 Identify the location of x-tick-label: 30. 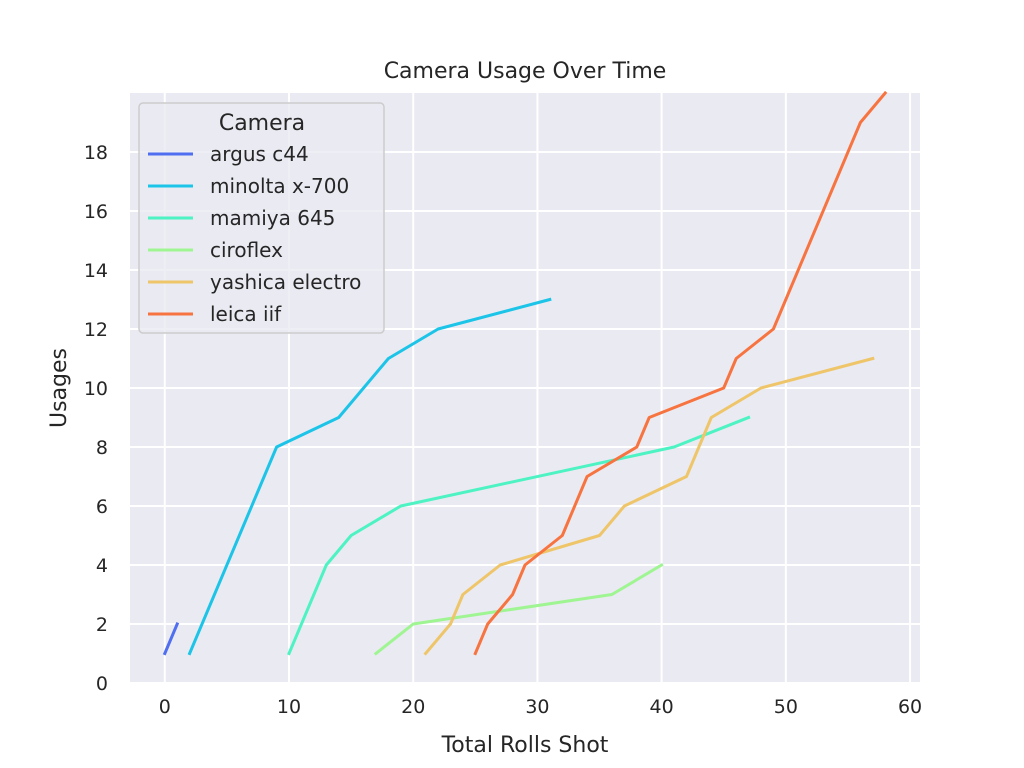
(537, 707).